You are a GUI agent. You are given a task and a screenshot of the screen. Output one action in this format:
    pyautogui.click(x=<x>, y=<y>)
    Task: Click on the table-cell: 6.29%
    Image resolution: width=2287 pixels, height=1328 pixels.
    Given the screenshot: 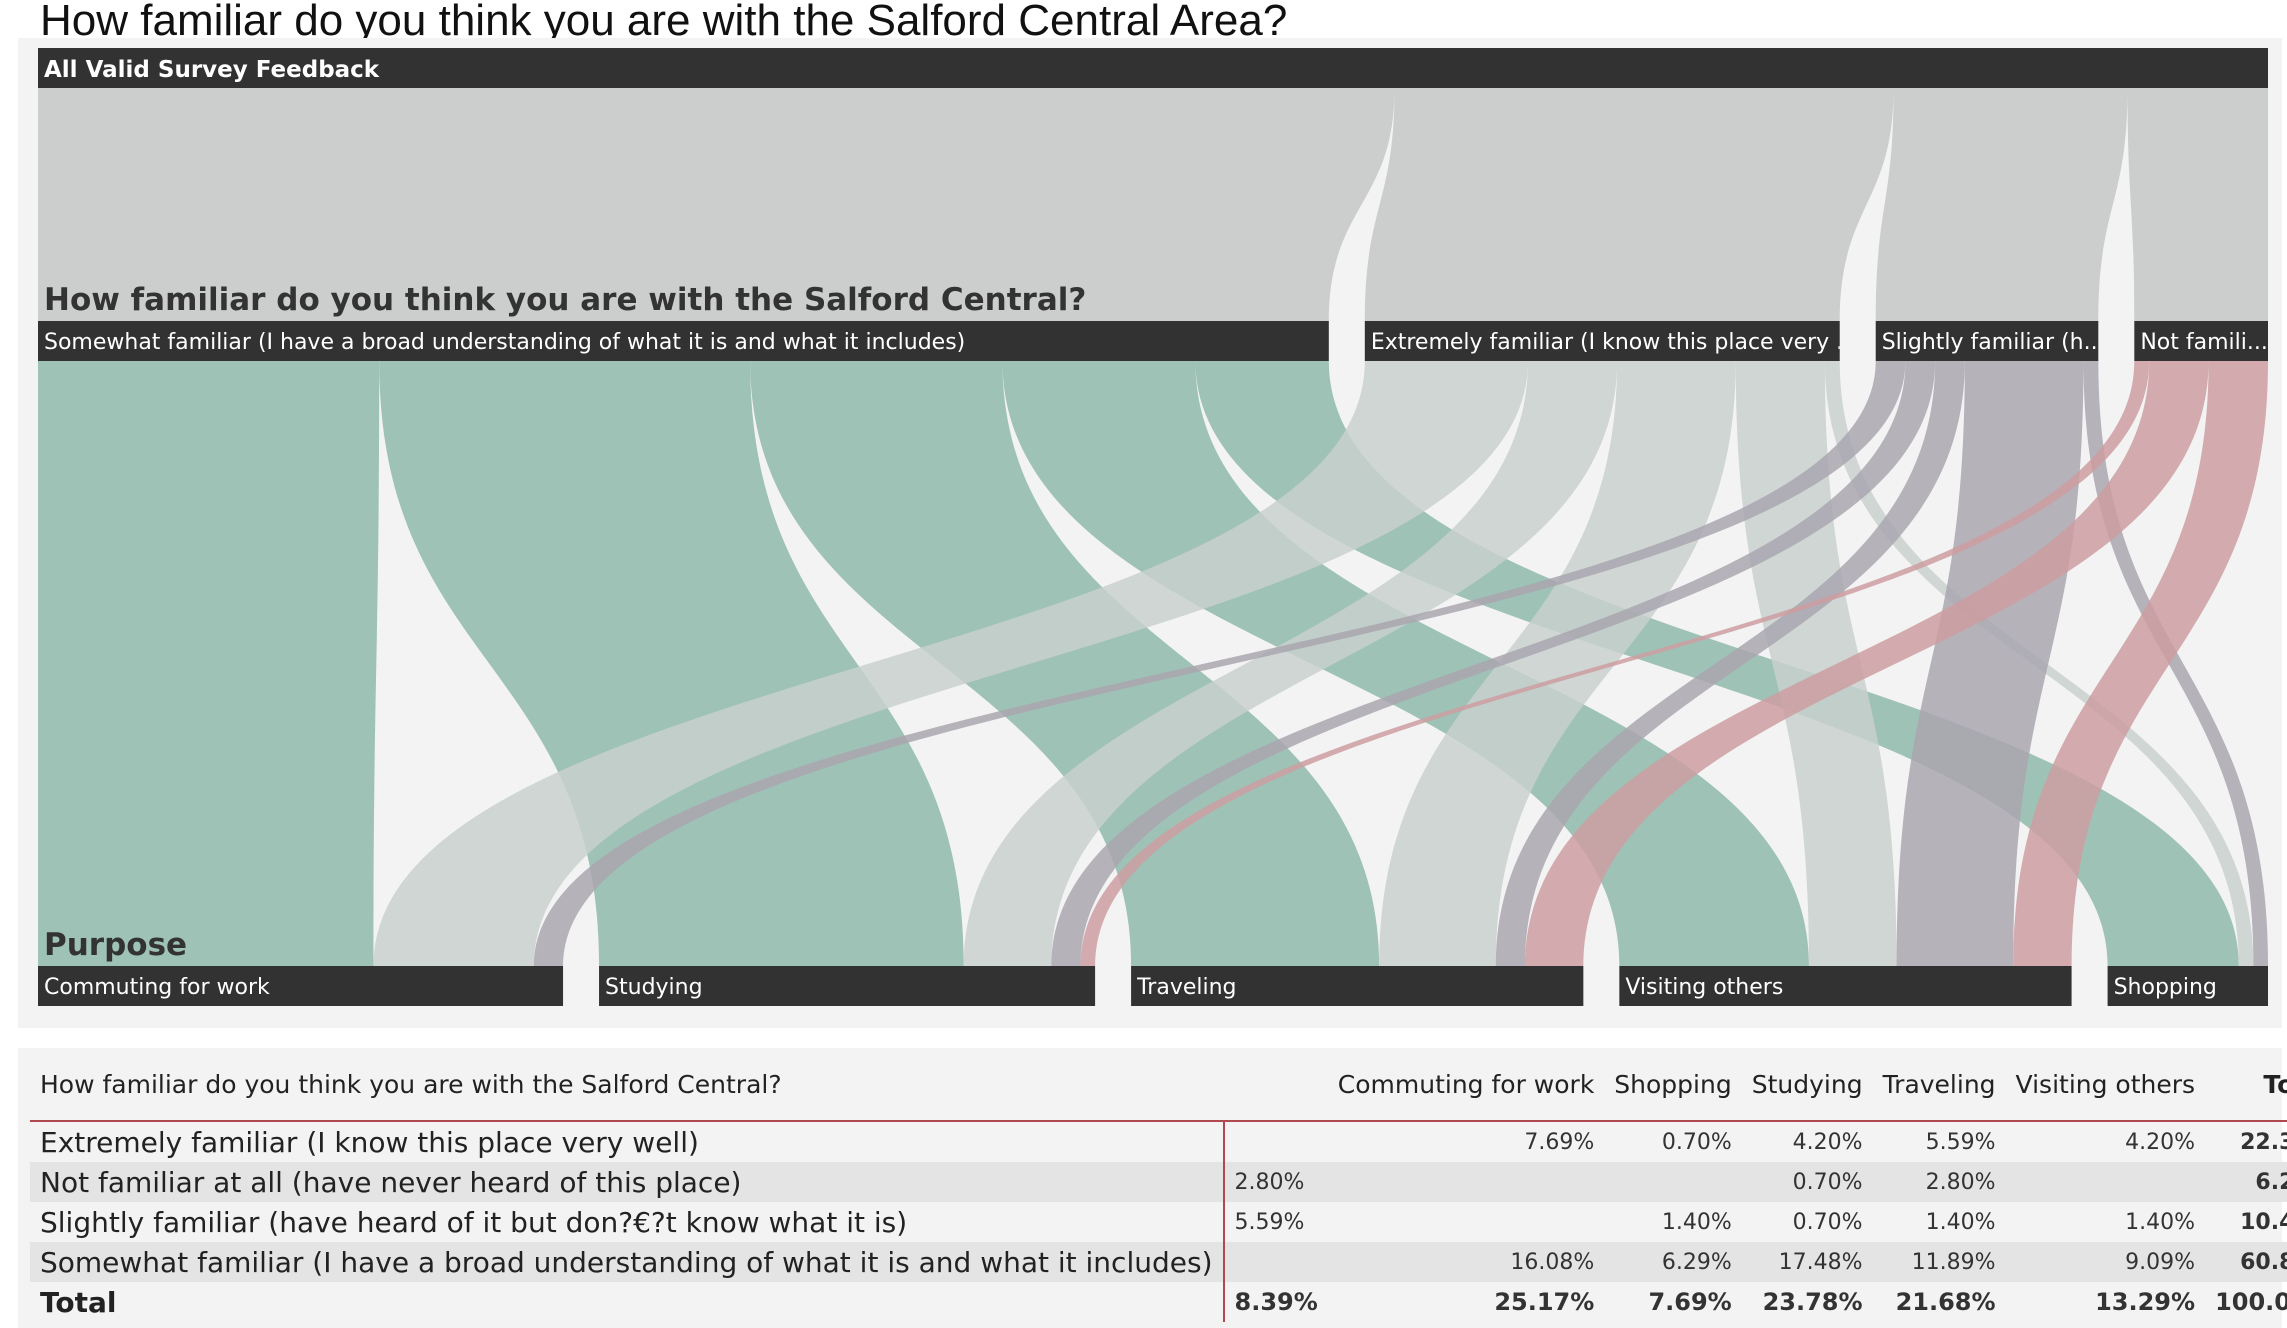 What is the action you would take?
    pyautogui.click(x=1673, y=1262)
    